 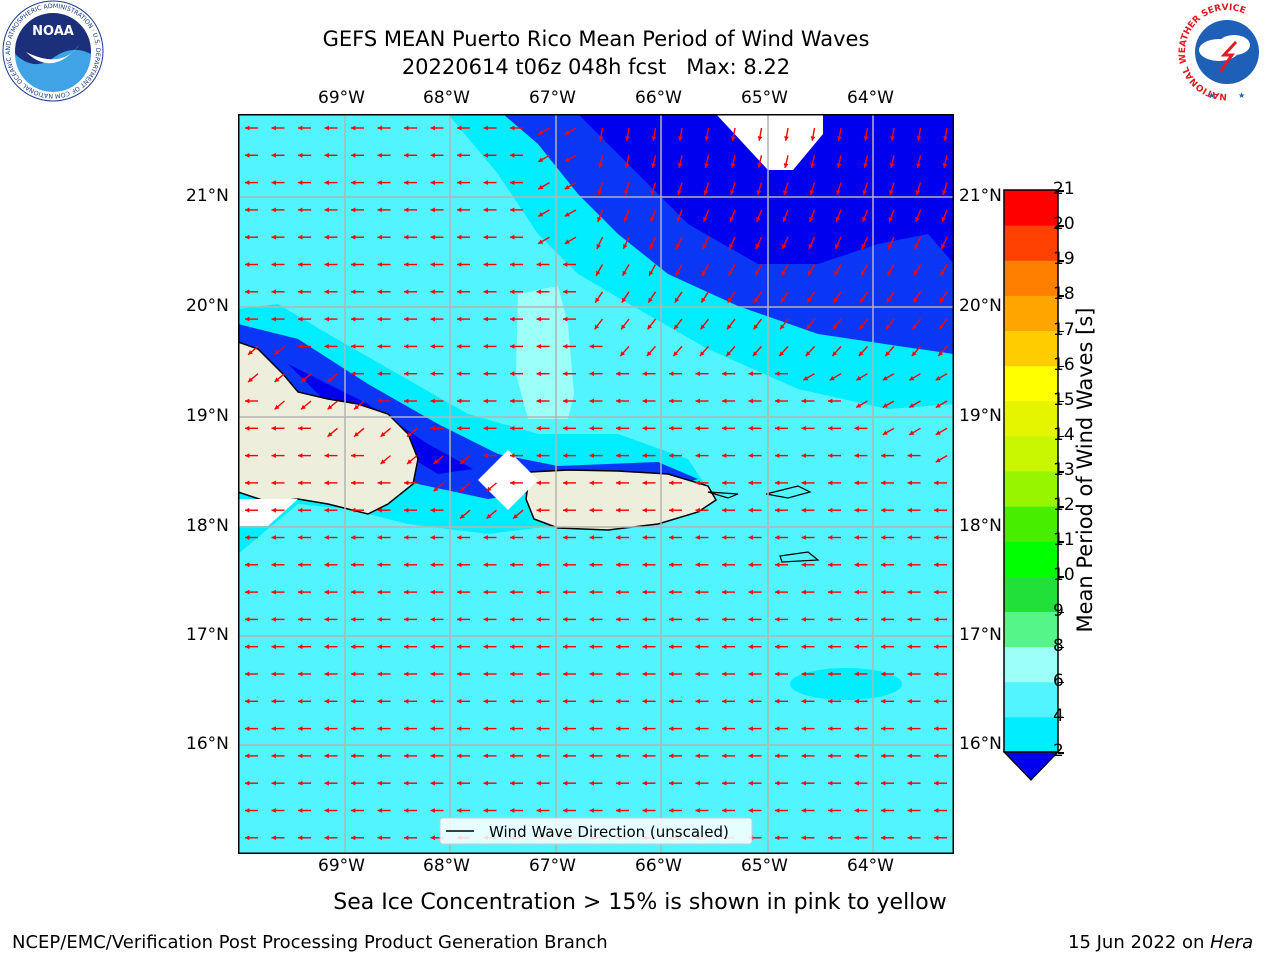 What do you see at coordinates (764, 98) in the screenshot?
I see `lon-tick-top: 65°W` at bounding box center [764, 98].